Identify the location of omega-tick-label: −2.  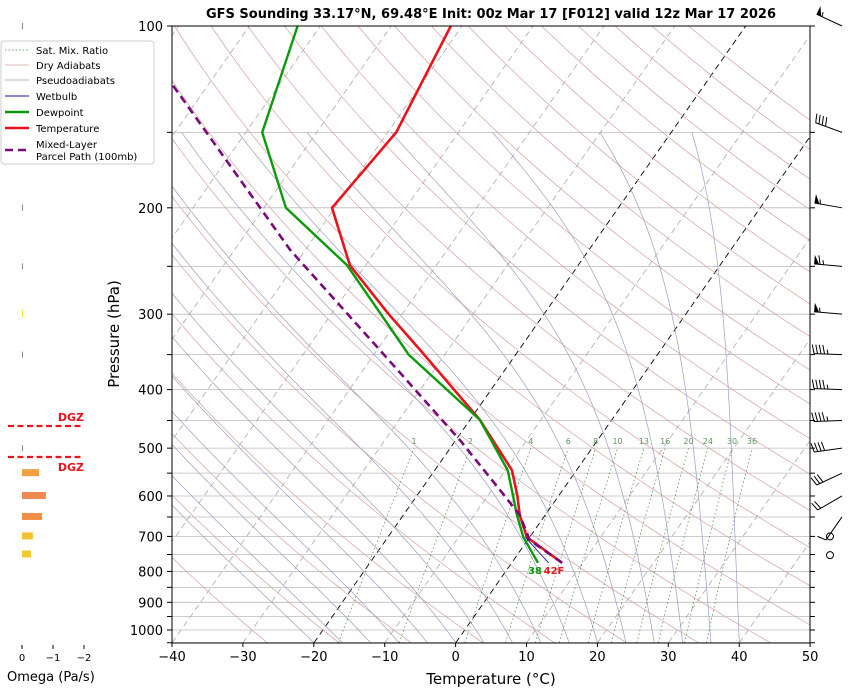
(84, 658).